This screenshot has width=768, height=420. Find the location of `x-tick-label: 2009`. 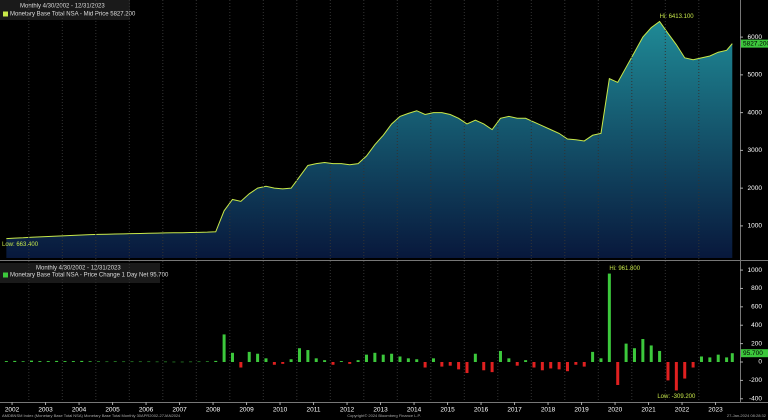

x-tick-label: 2009 is located at coordinates (246, 410).